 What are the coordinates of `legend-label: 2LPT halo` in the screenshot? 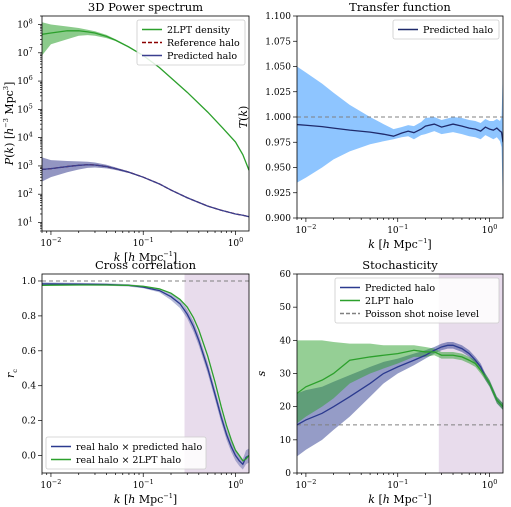 It's located at (389, 301).